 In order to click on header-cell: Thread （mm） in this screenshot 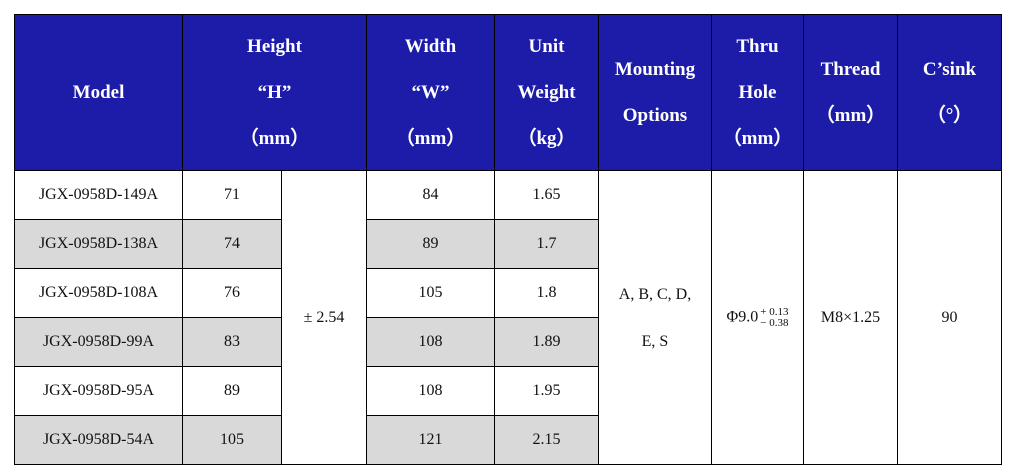, I will do `click(850, 92)`.